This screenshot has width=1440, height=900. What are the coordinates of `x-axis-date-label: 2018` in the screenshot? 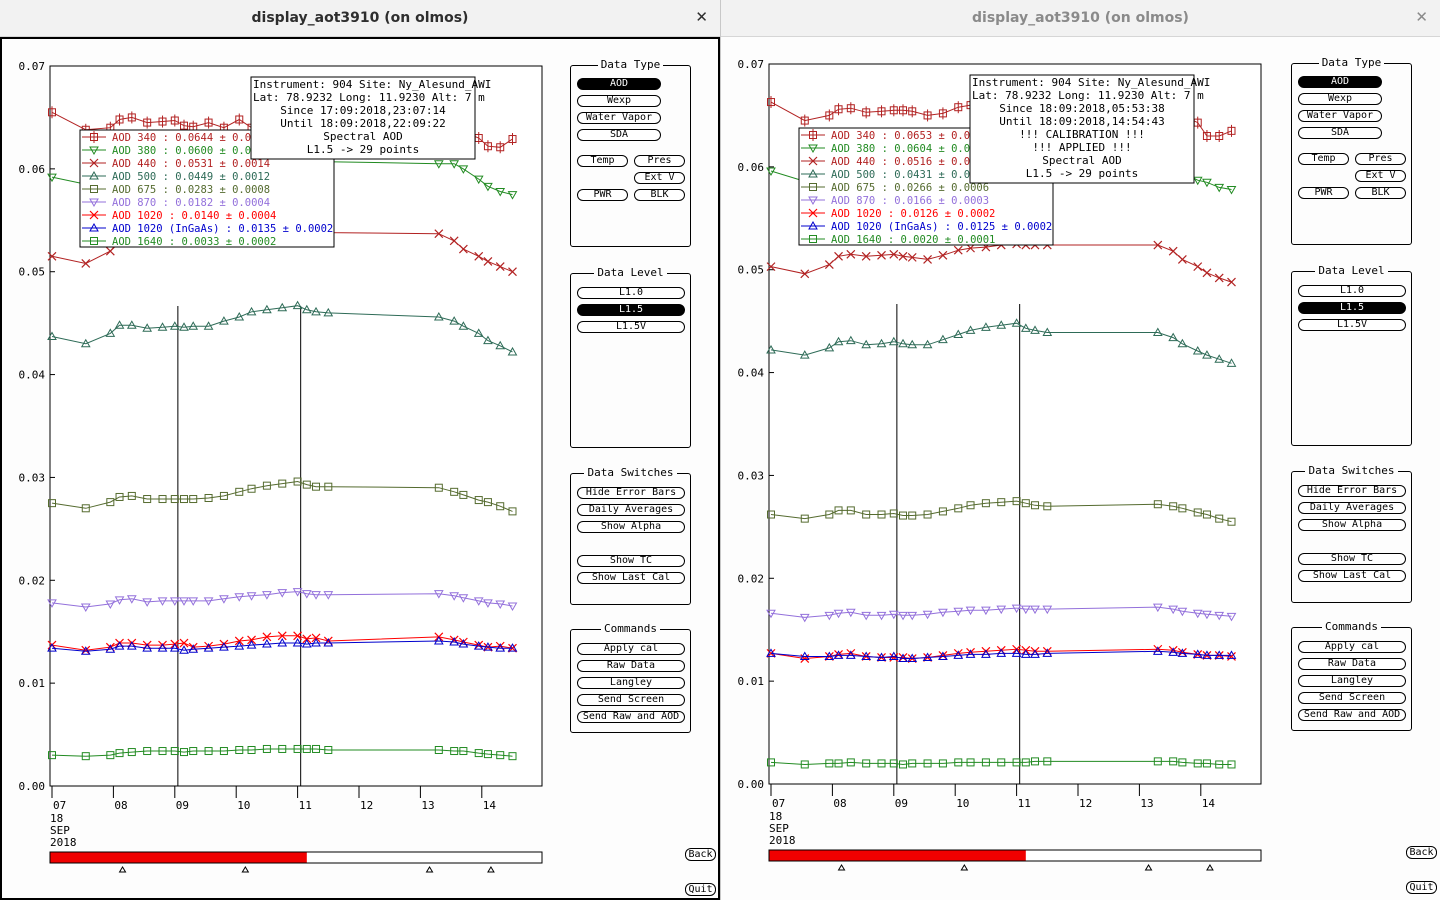 It's located at (63, 842).